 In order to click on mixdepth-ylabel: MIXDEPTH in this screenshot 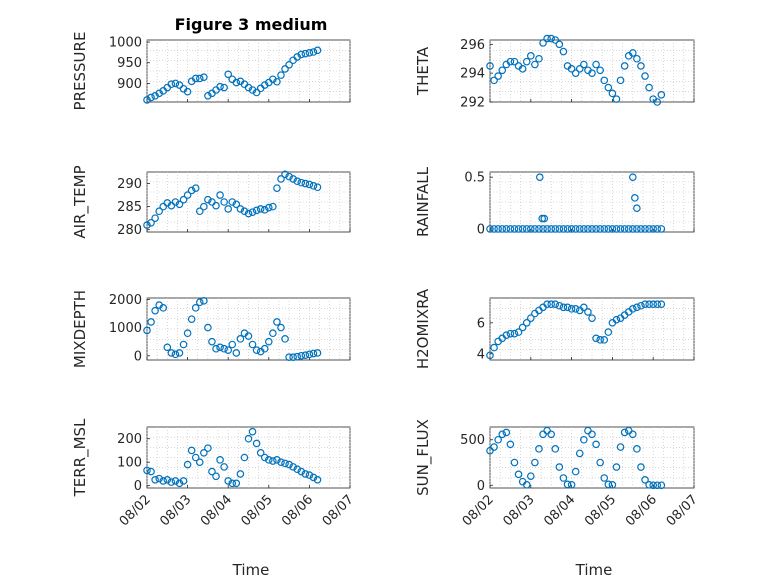, I will do `click(80, 329)`.